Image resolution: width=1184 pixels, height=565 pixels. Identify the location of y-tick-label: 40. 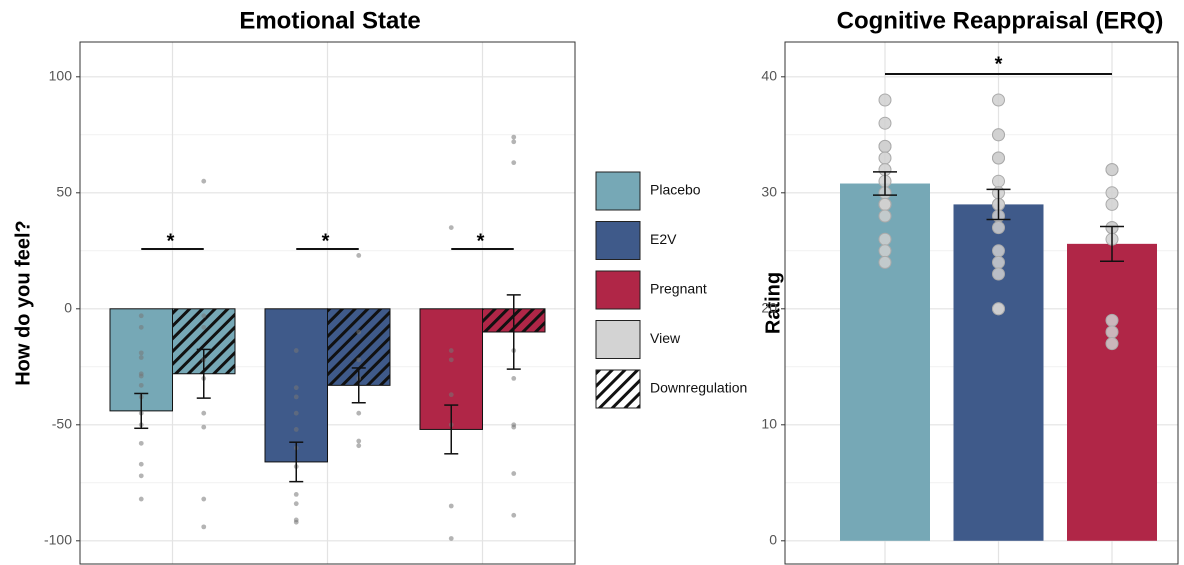
(769, 76).